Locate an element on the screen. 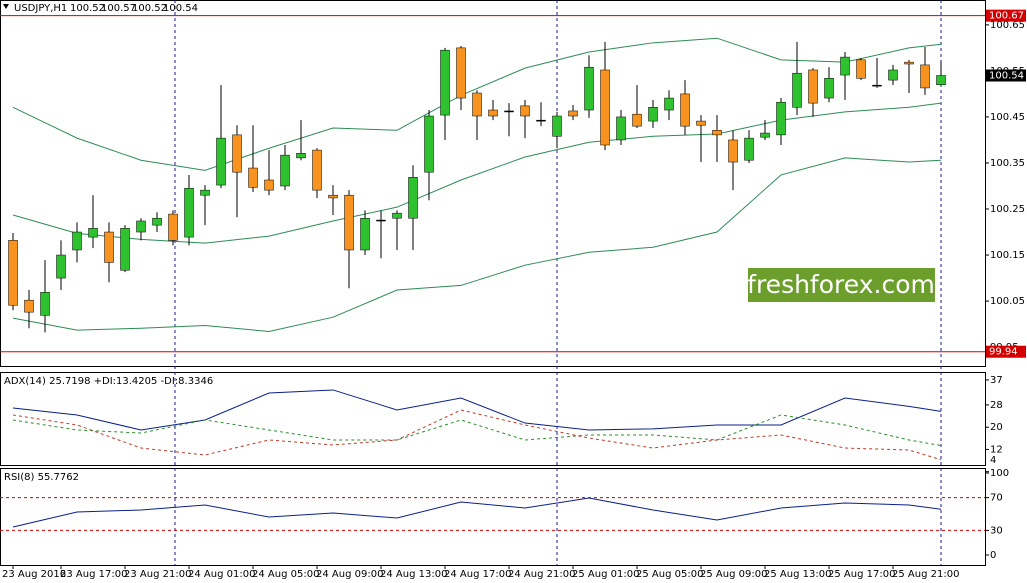 The width and height of the screenshot is (1027, 583). y-tick-label: 20 is located at coordinates (996, 427).